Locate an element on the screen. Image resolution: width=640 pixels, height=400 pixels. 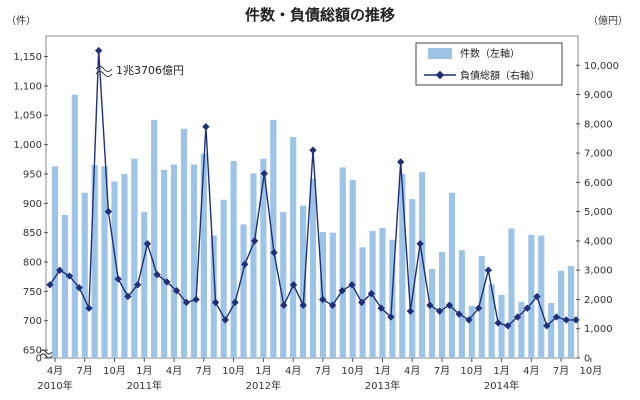
left-tick-label: 1,100 is located at coordinates (27, 86).